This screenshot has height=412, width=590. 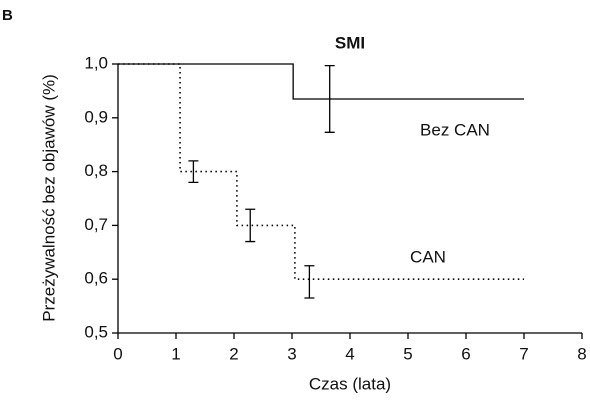 I want to click on y-axis-label: Przeżywalność bez objawów (%), so click(x=48, y=198).